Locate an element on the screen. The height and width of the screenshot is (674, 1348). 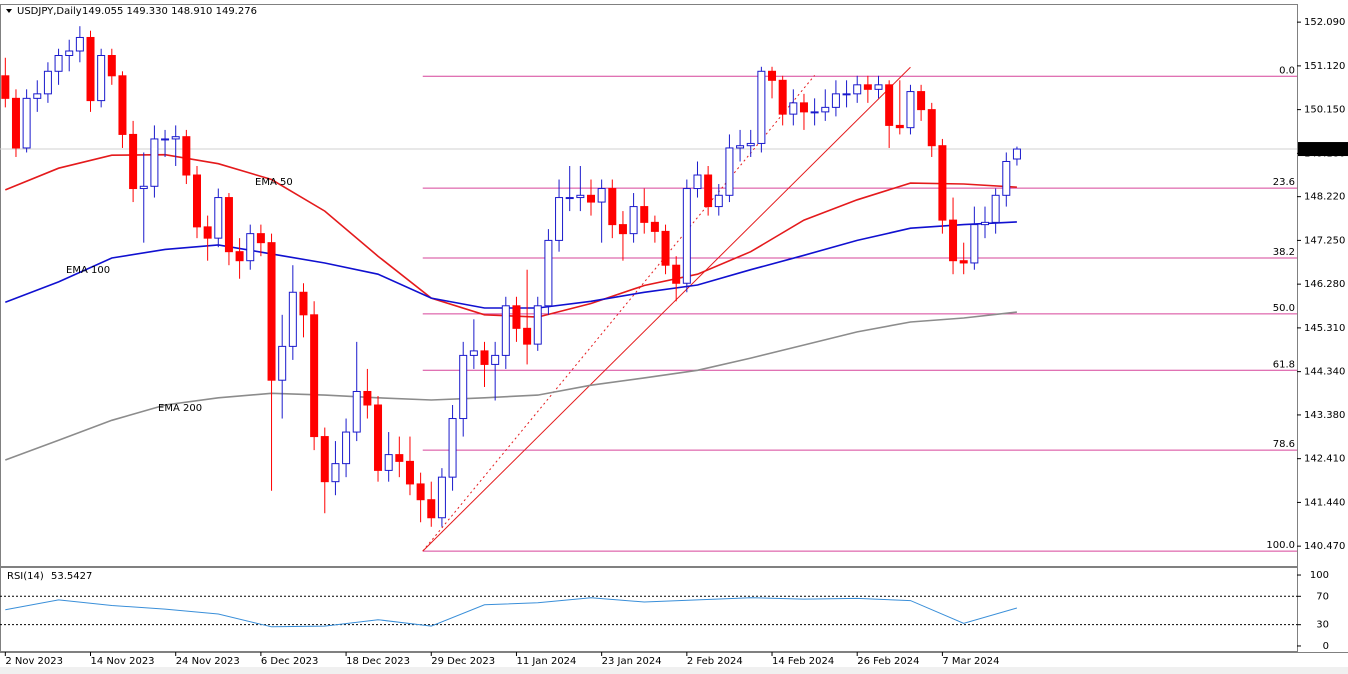
x-tick-label: 18 Dec 2023 is located at coordinates (378, 661).